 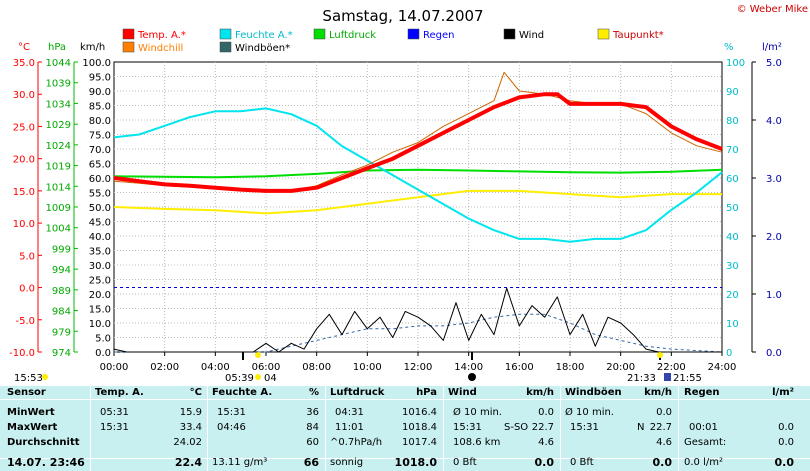 What do you see at coordinates (27, 289) in the screenshot?
I see `celsius-tick-label: 0.0` at bounding box center [27, 289].